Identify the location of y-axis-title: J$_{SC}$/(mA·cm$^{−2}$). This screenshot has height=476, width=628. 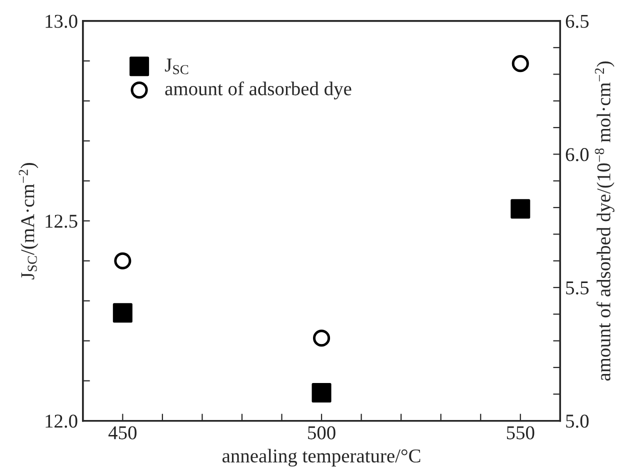
(28, 221).